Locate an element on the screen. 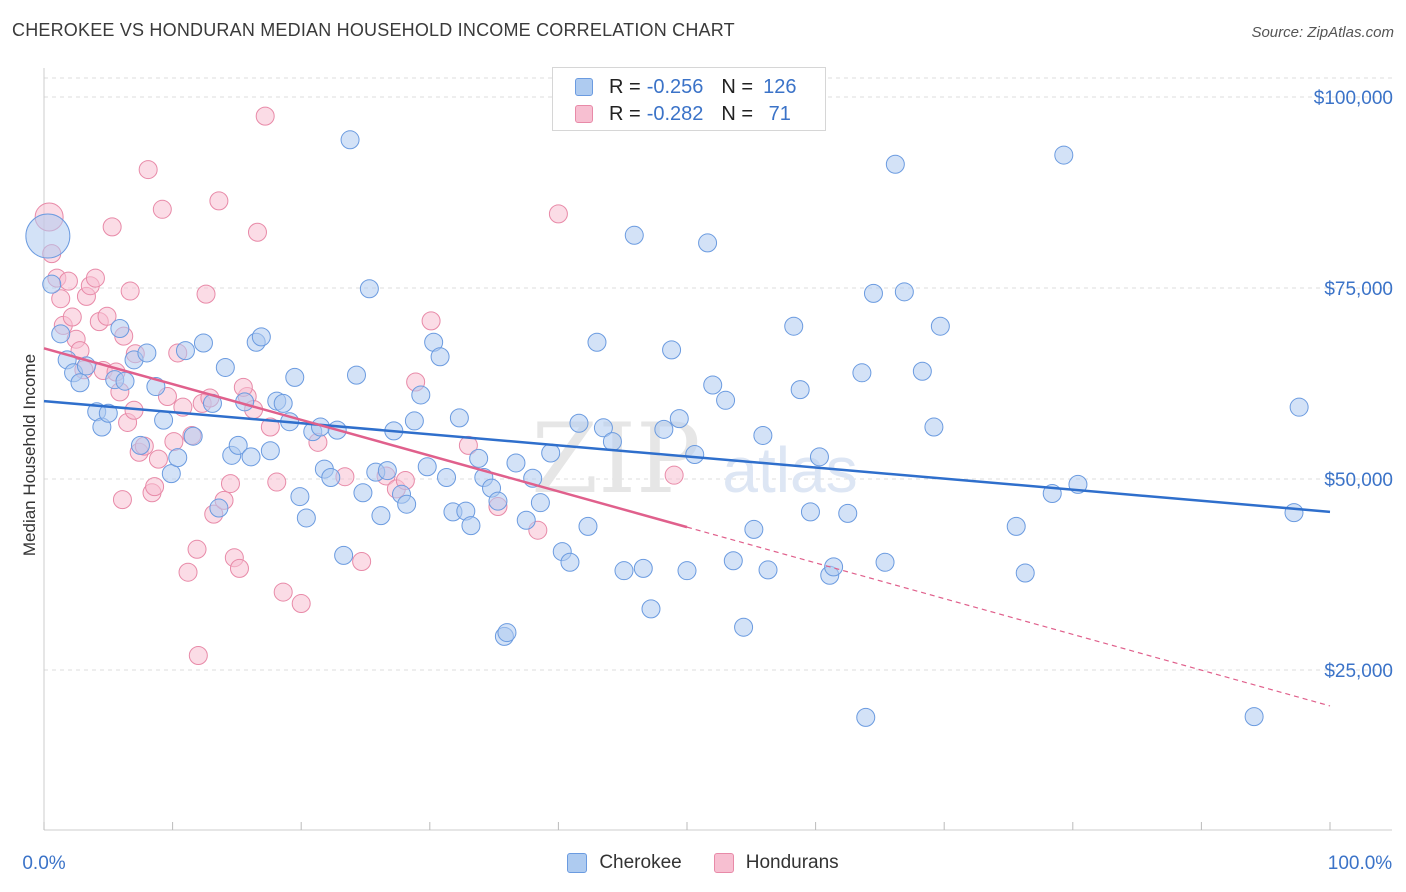 Image resolution: width=1406 pixels, height=892 pixels. legend-row-cherokee: R = -0.256 N = 126 is located at coordinates (685, 87).